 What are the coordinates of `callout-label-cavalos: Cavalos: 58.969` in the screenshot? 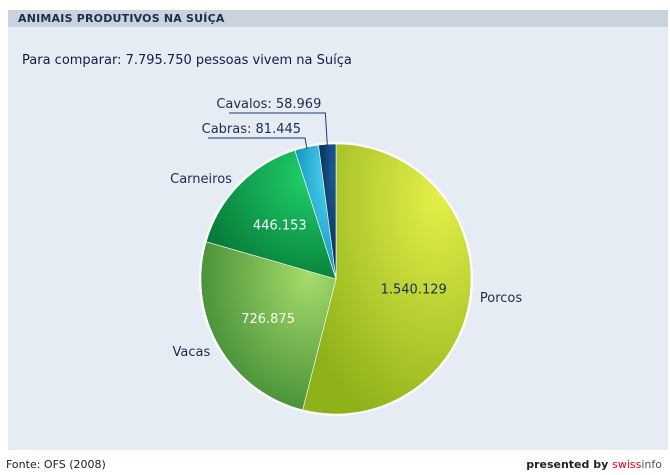 It's located at (268, 104).